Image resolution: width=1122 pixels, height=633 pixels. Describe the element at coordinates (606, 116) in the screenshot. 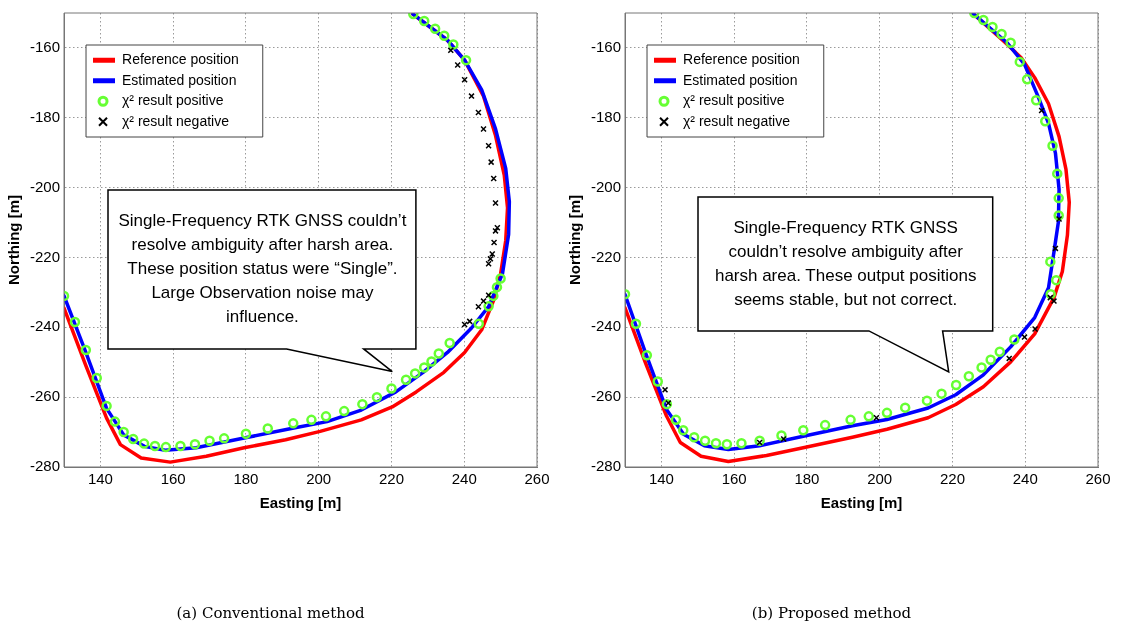

I see `y-tick-label: -180` at that location.